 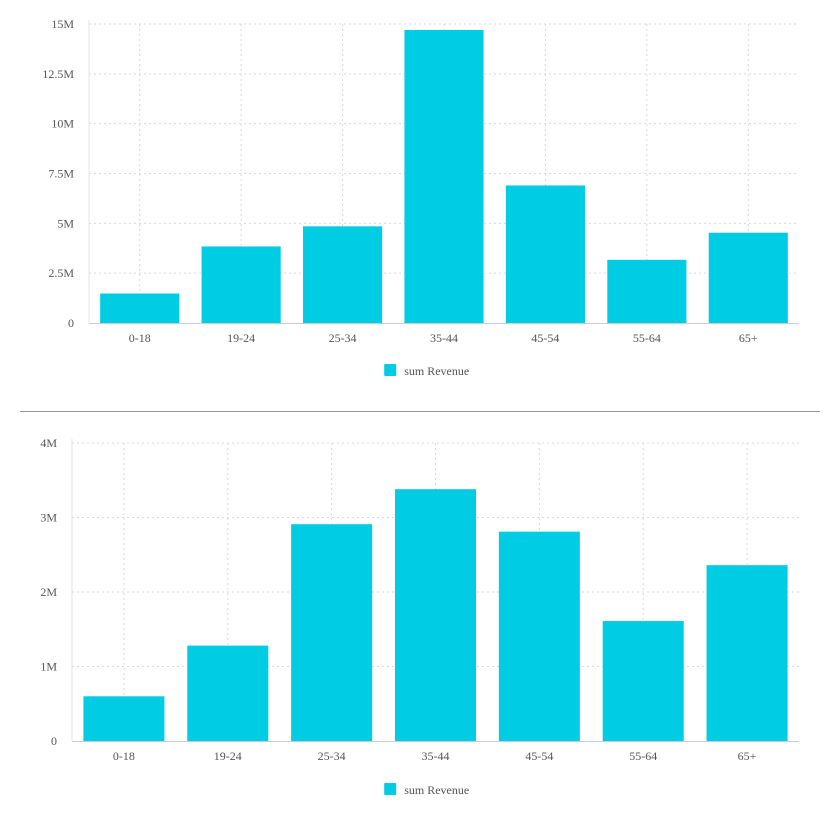 I want to click on y-tick-label: 1M, so click(x=48, y=667).